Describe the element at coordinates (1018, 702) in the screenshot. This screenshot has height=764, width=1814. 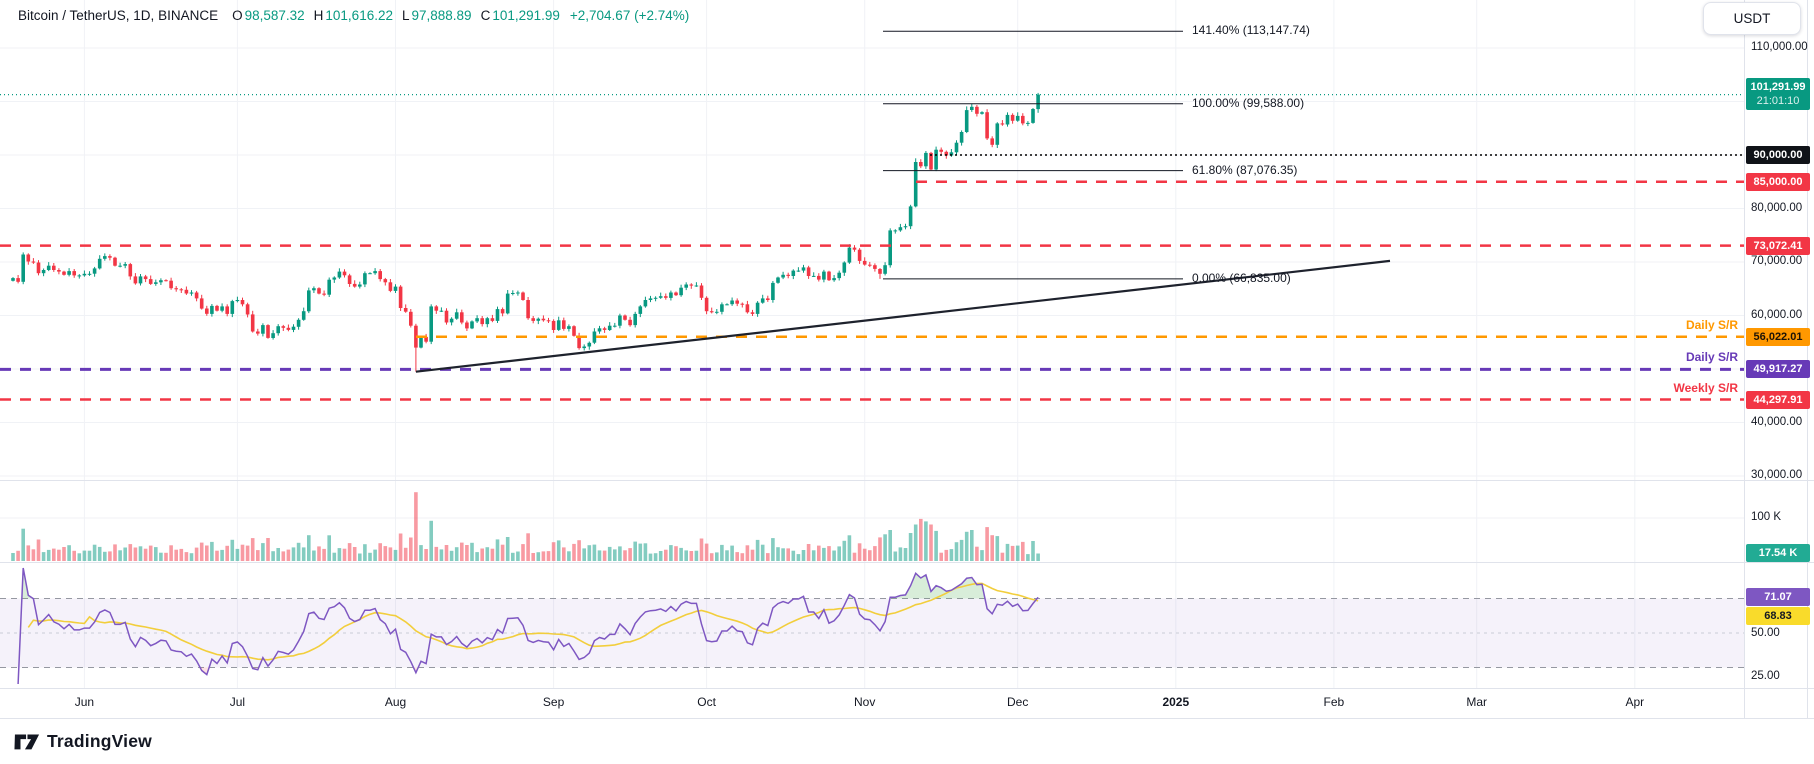
I see `time-axis-label: Dec` at that location.